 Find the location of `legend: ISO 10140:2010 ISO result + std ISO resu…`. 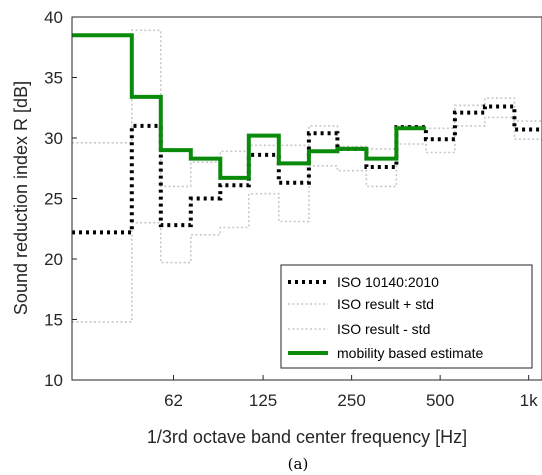

legend: ISO 10140:2010 ISO result + std ISO resu… is located at coordinates (406, 316).